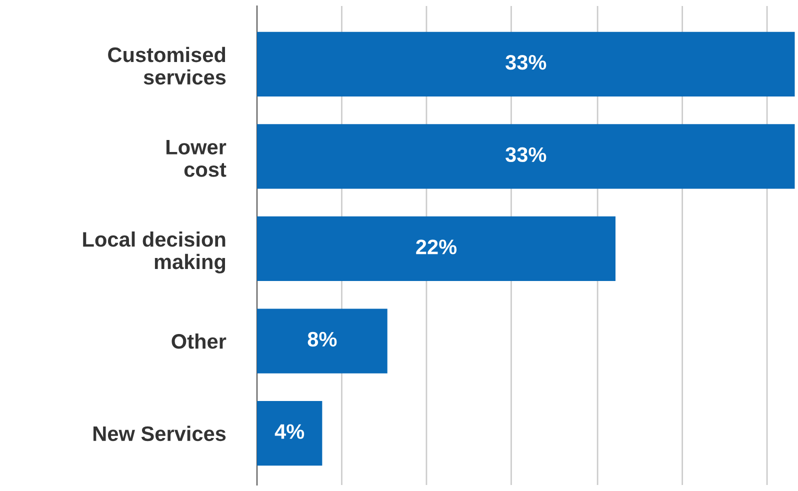  I want to click on y-tick-label: Local decision making, so click(154, 252).